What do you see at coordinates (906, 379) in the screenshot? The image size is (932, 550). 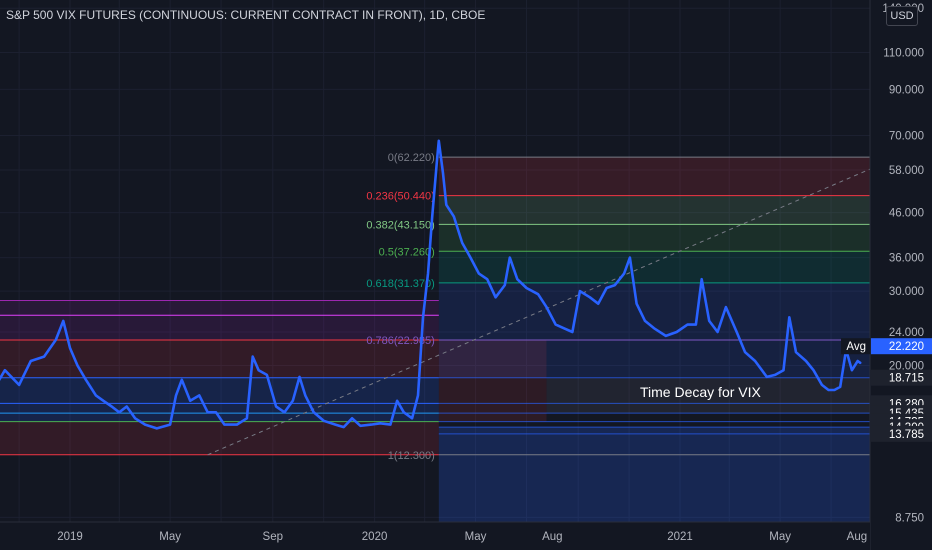 I see `price-label-value: 18.715` at bounding box center [906, 379].